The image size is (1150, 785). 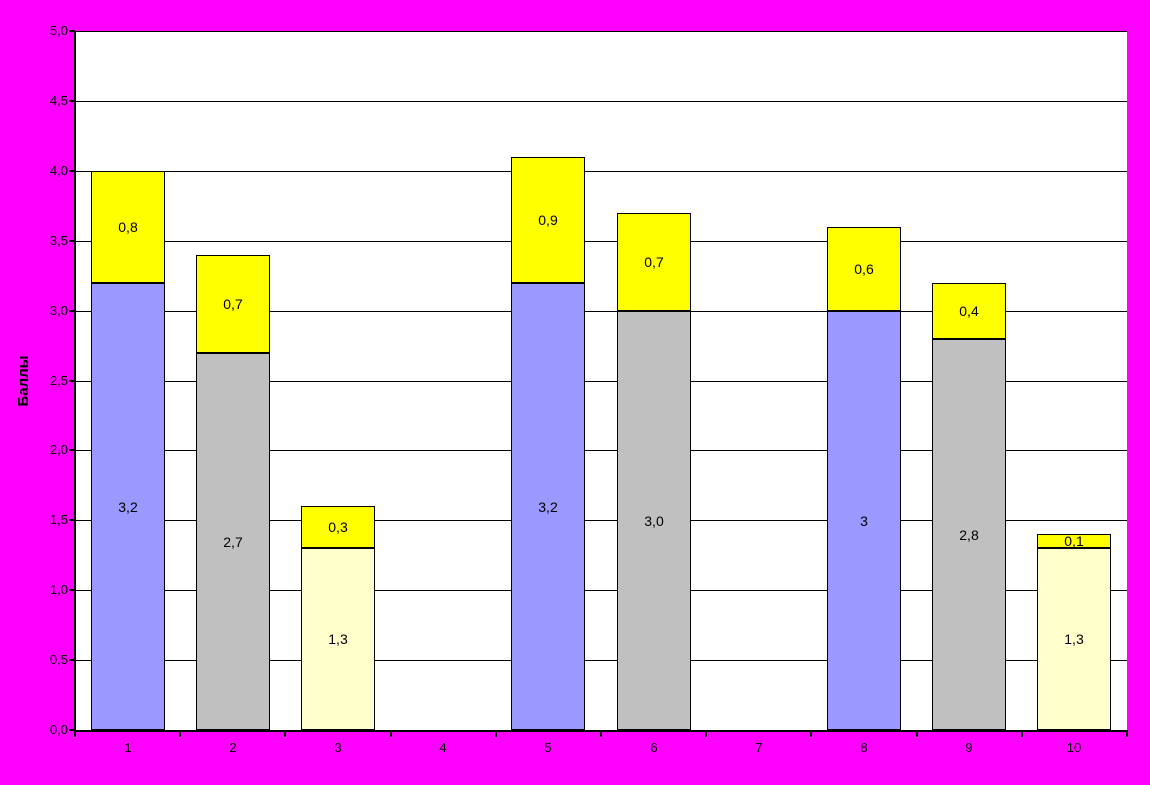 I want to click on bar-segment-value: 2,7, so click(x=233, y=541).